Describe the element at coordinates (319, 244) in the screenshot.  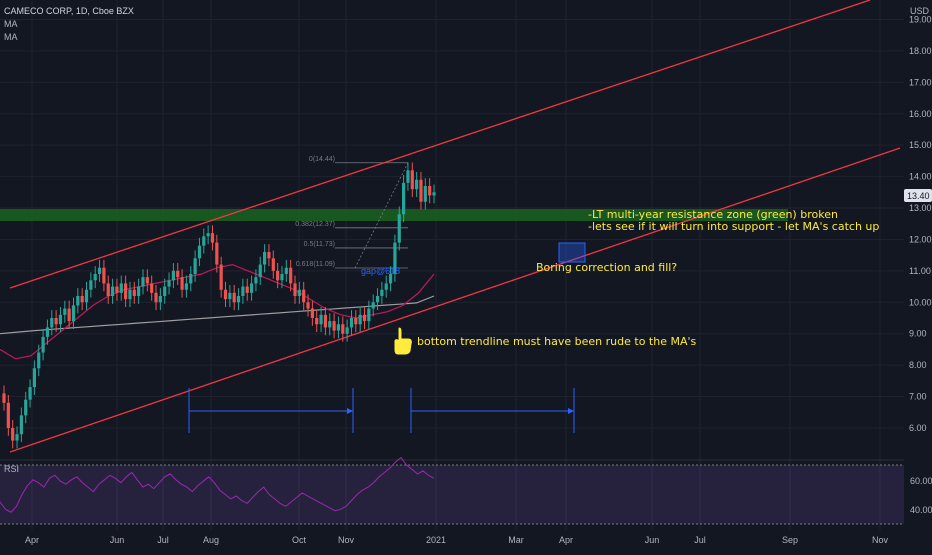
I see `fib-level-label: 0.5(11.73)` at that location.